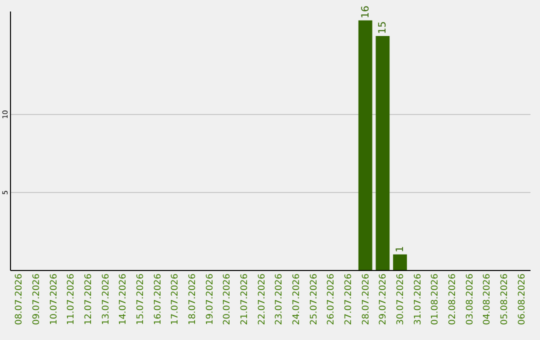 This screenshot has height=340, width=540. What do you see at coordinates (262, 299) in the screenshot?
I see `x-tick-label: 22.07.2026` at bounding box center [262, 299].